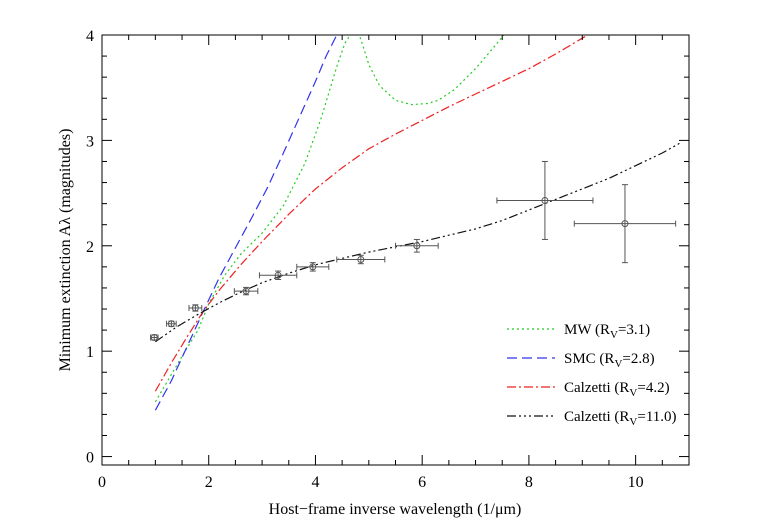  I want to click on x-tick-label: 10, so click(636, 482).